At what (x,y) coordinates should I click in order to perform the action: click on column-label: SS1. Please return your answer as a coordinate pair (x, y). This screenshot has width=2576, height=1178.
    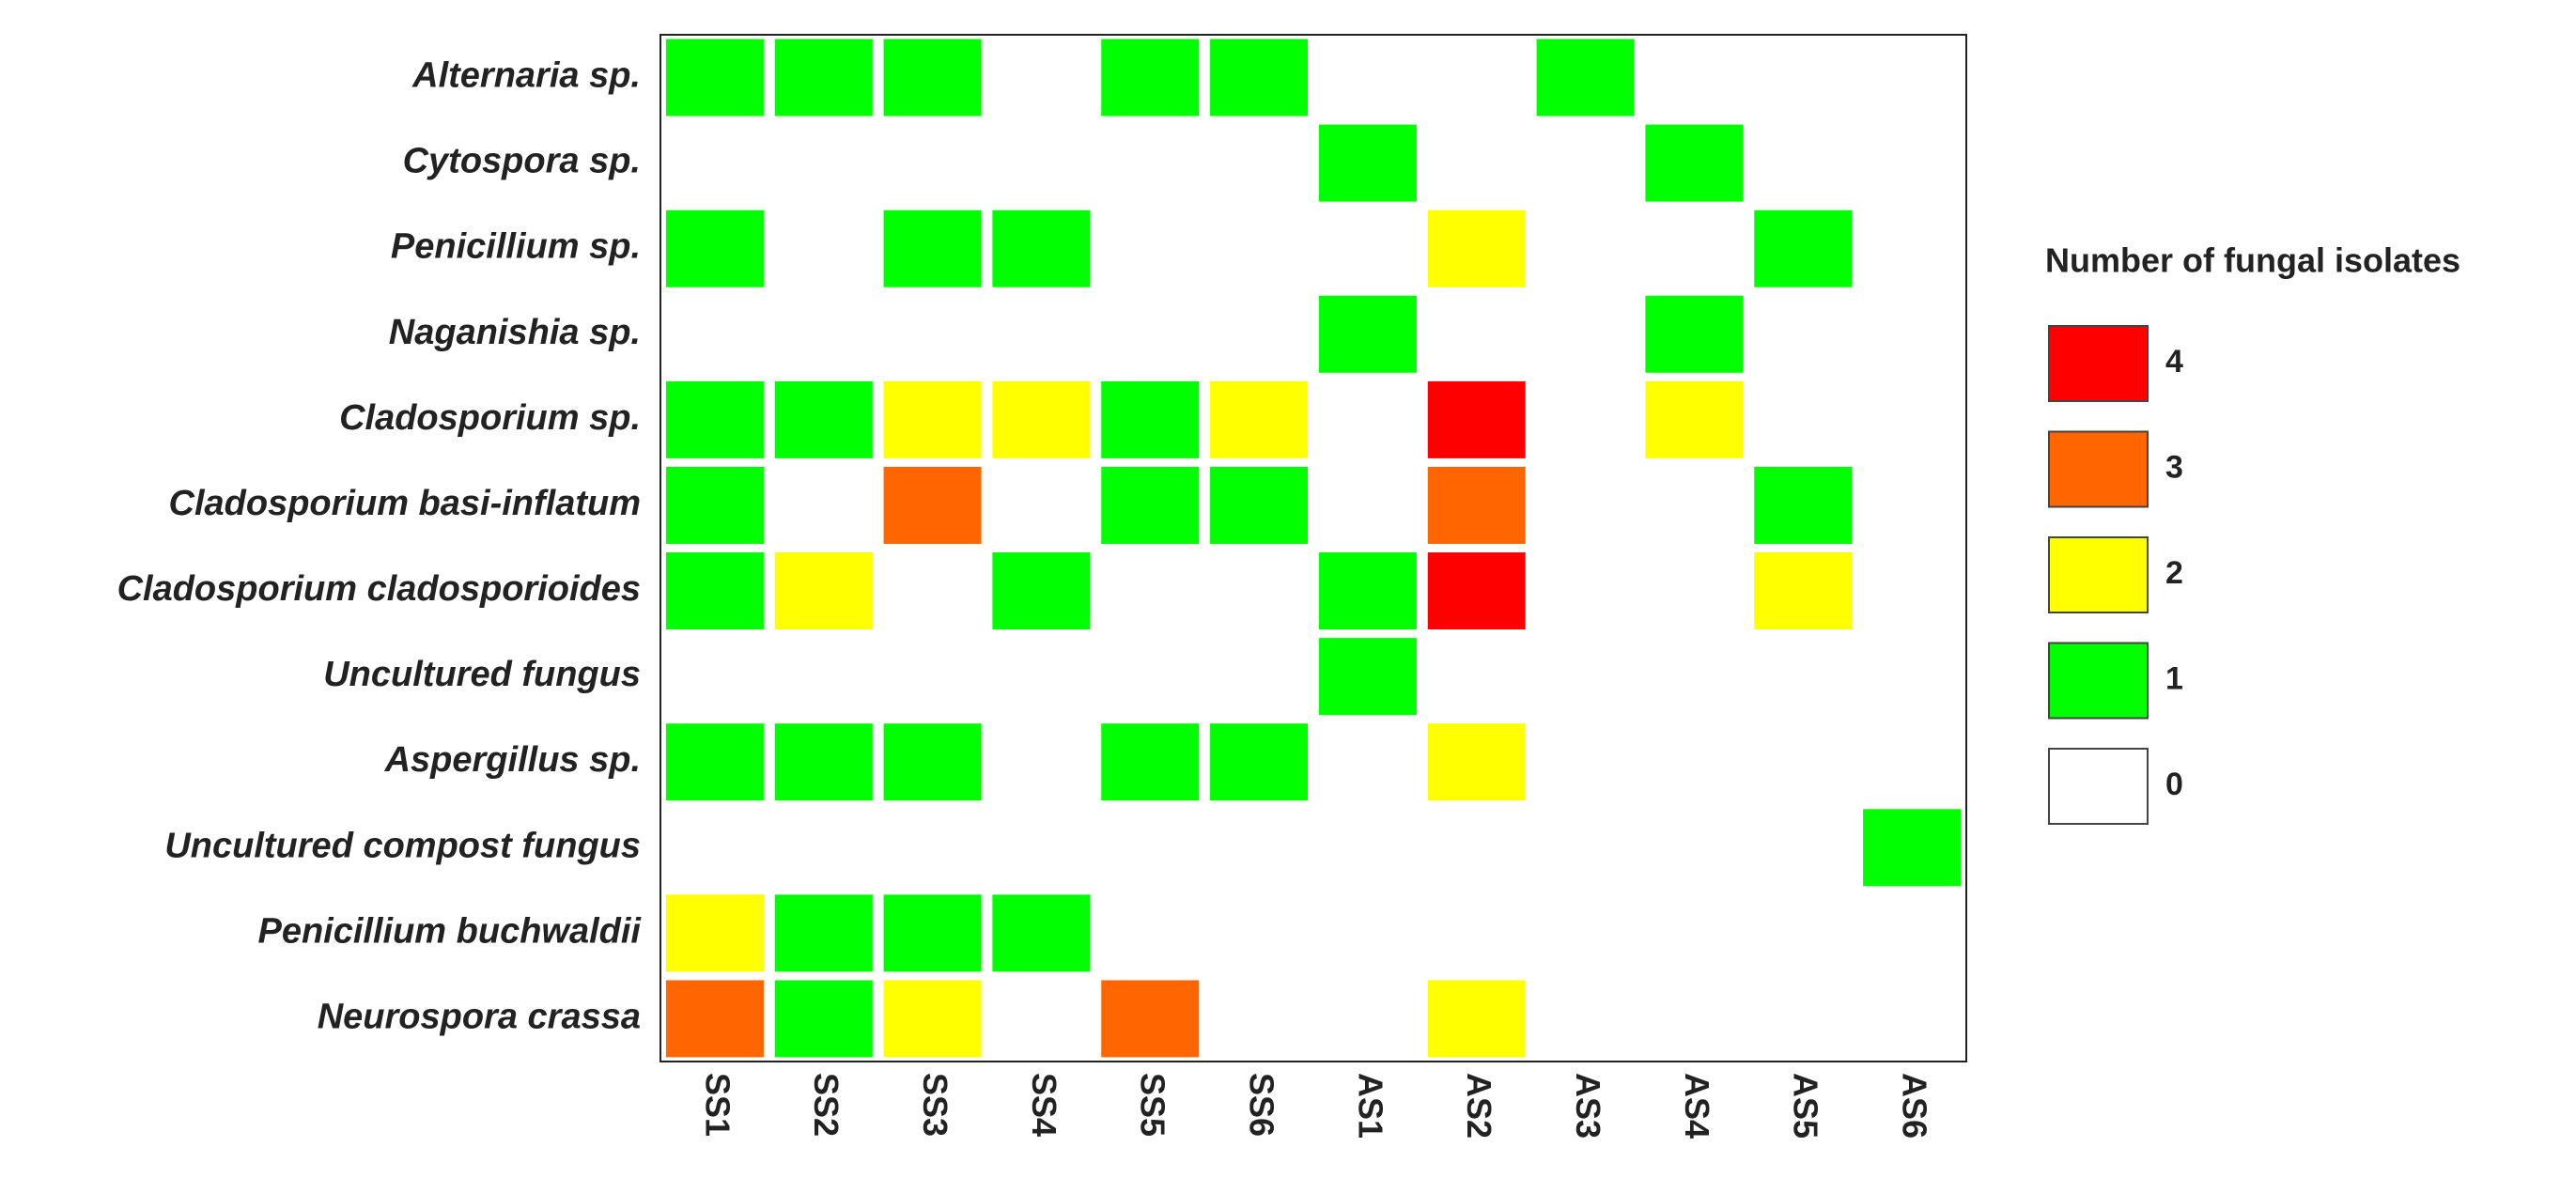
    Looking at the image, I should click on (718, 1105).